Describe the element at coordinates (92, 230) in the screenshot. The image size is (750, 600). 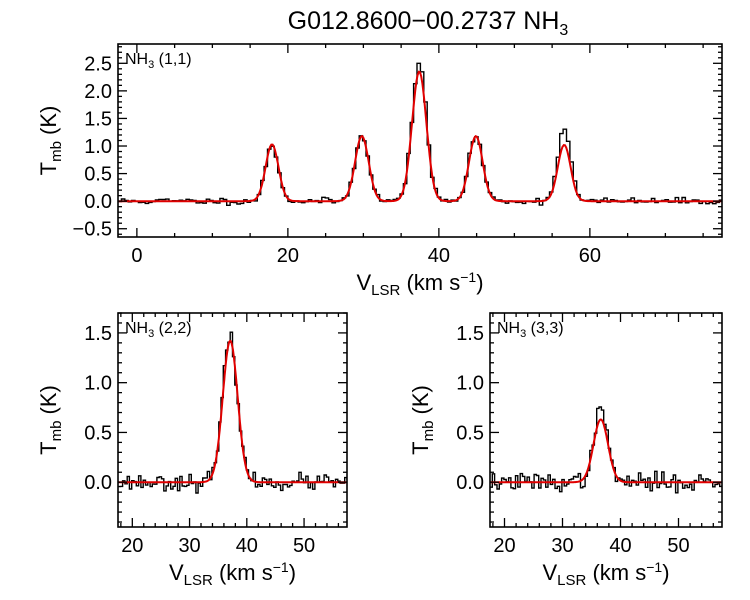
I see `y-tick-label: −0.5` at that location.